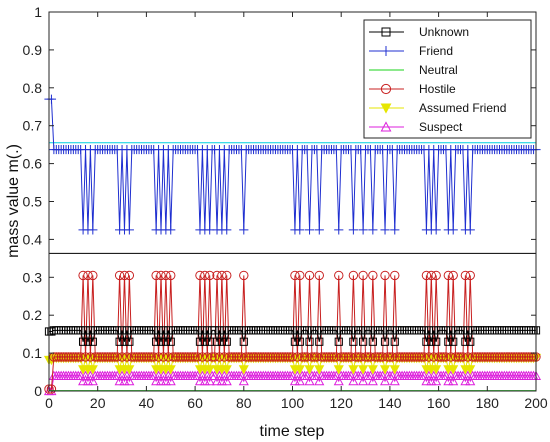  What do you see at coordinates (386, 51) in the screenshot?
I see `legend-marker-friend` at bounding box center [386, 51].